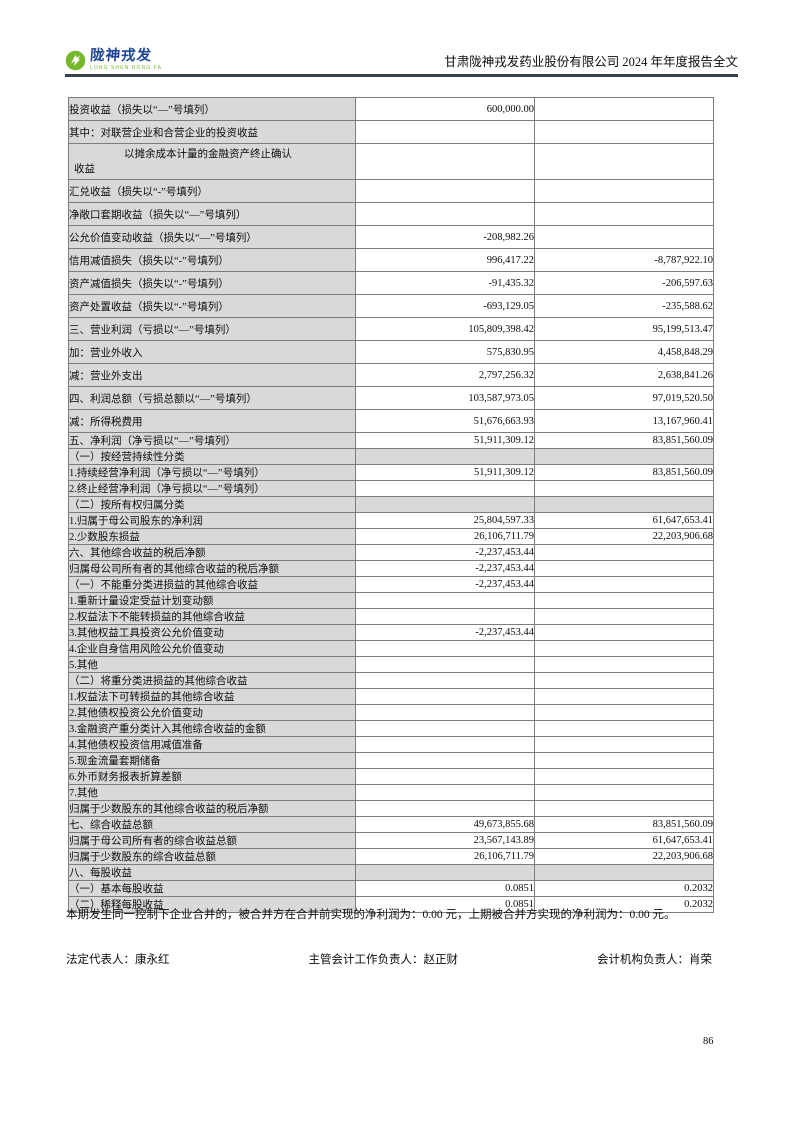 The height and width of the screenshot is (1122, 793). I want to click on row-label: 资产处置收益（损失以“-”号填列）, so click(212, 306).